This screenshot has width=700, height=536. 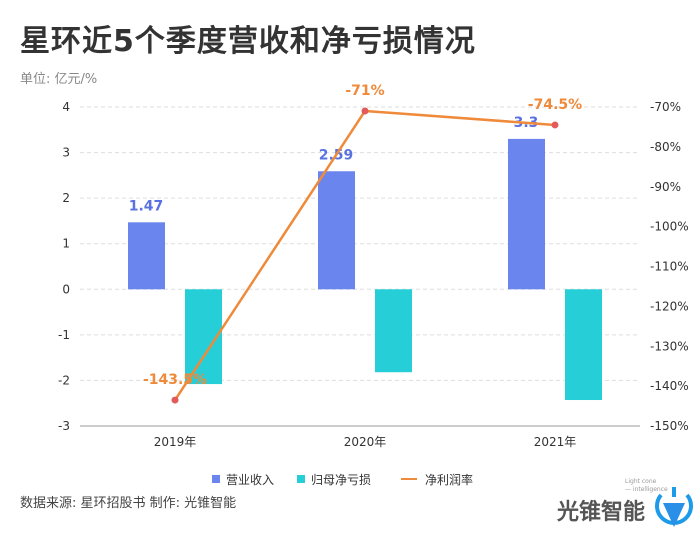 I want to click on y-right-tick-label: -130%, so click(x=669, y=346).